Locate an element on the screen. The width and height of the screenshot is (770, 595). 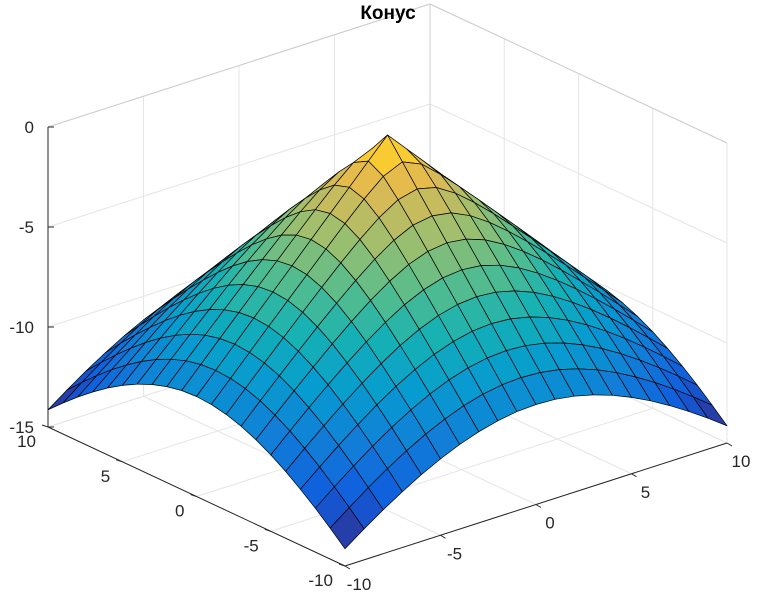
z-tick-label: -15 is located at coordinates (21, 427).